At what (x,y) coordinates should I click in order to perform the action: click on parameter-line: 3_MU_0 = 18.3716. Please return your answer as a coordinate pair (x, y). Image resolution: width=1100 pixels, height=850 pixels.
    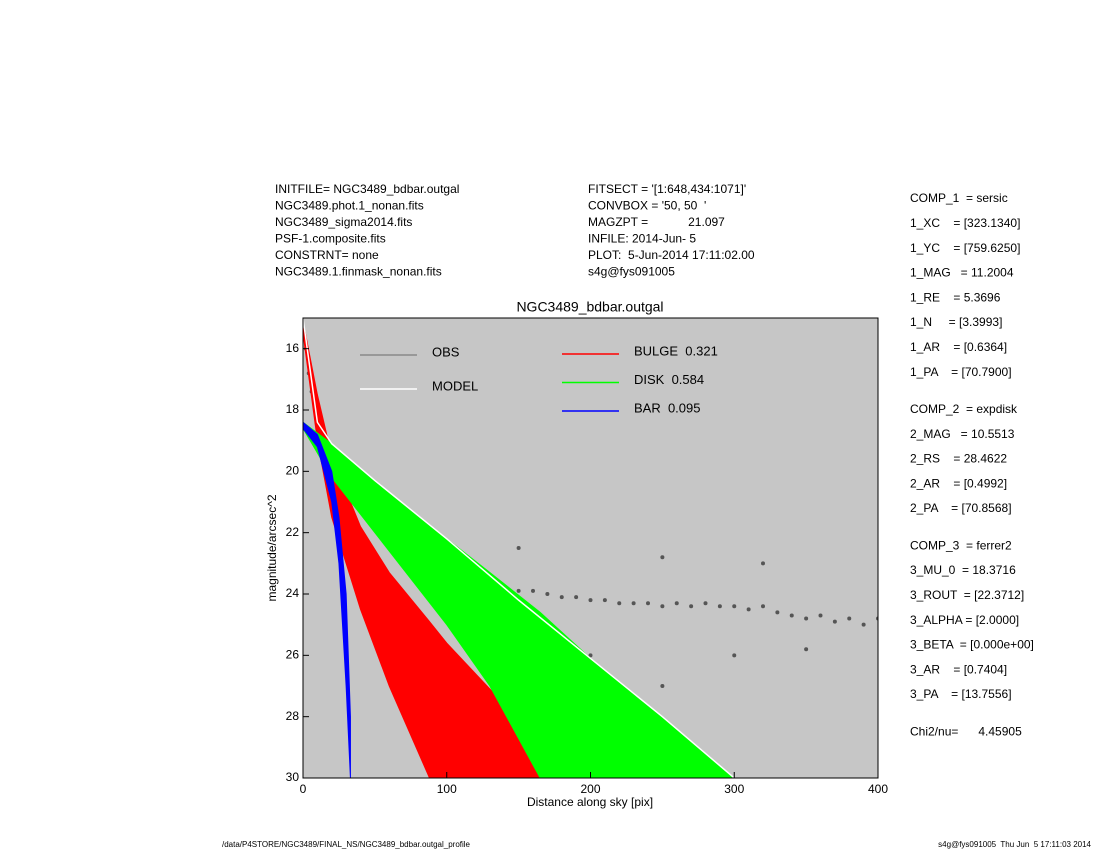
    Looking at the image, I should click on (963, 570).